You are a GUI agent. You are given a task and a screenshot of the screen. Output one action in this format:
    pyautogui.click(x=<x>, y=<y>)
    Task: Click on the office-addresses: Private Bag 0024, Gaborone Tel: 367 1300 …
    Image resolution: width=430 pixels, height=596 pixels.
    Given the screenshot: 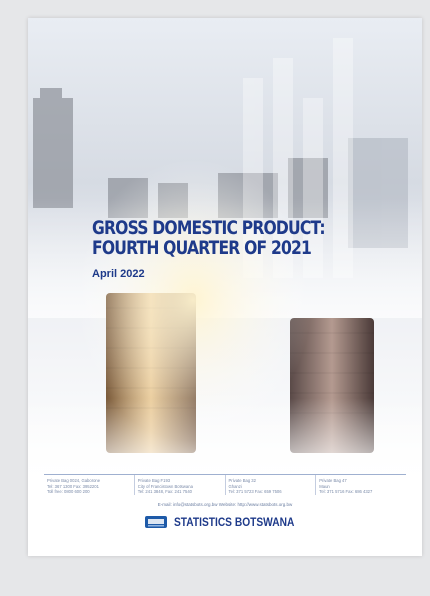 What is the action you would take?
    pyautogui.click(x=225, y=484)
    